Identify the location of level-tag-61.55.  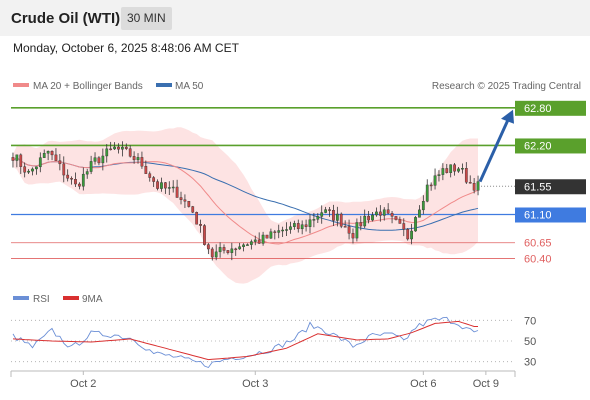
(550, 187).